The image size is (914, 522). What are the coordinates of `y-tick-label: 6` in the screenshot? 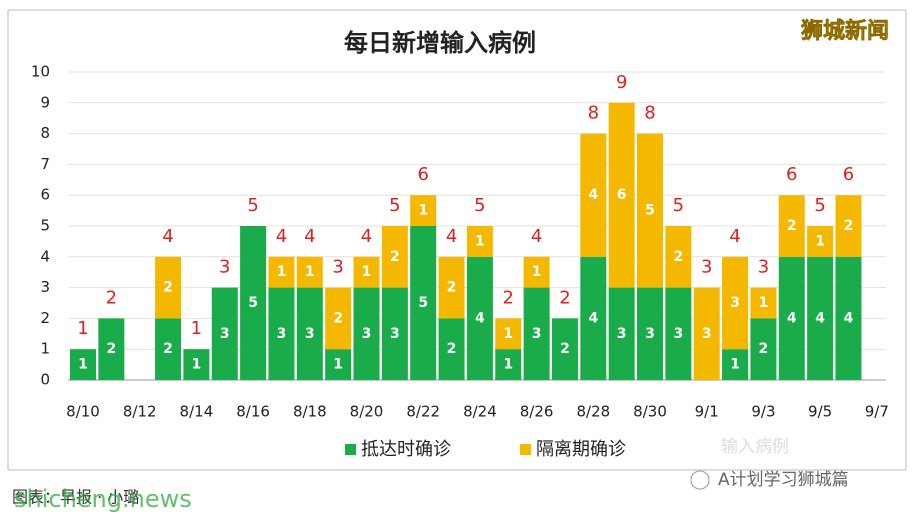 It's located at (45, 195).